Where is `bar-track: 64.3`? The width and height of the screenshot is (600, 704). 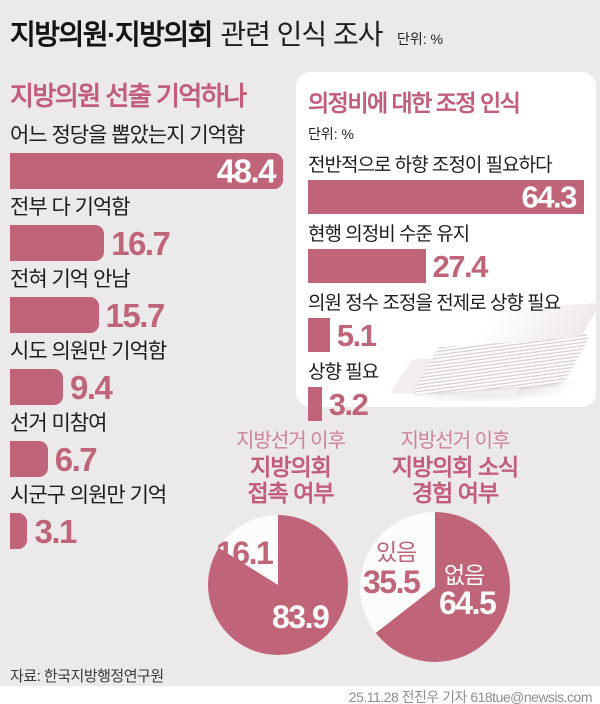
bar-track: 64.3 is located at coordinates (446, 197).